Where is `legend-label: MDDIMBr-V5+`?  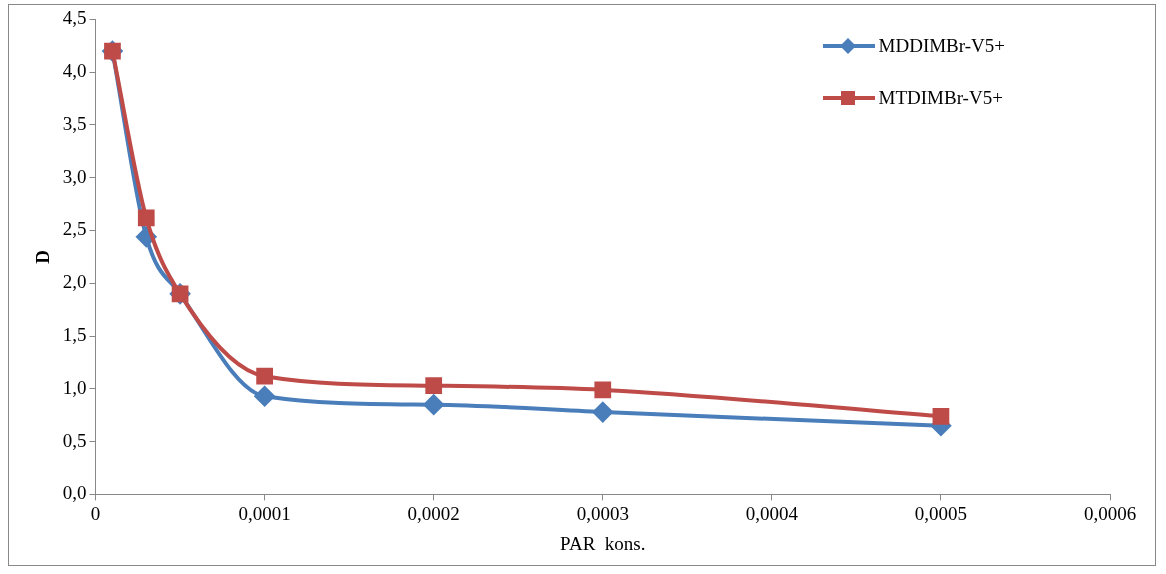
legend-label: MDDIMBr-V5+ is located at coordinates (941, 46).